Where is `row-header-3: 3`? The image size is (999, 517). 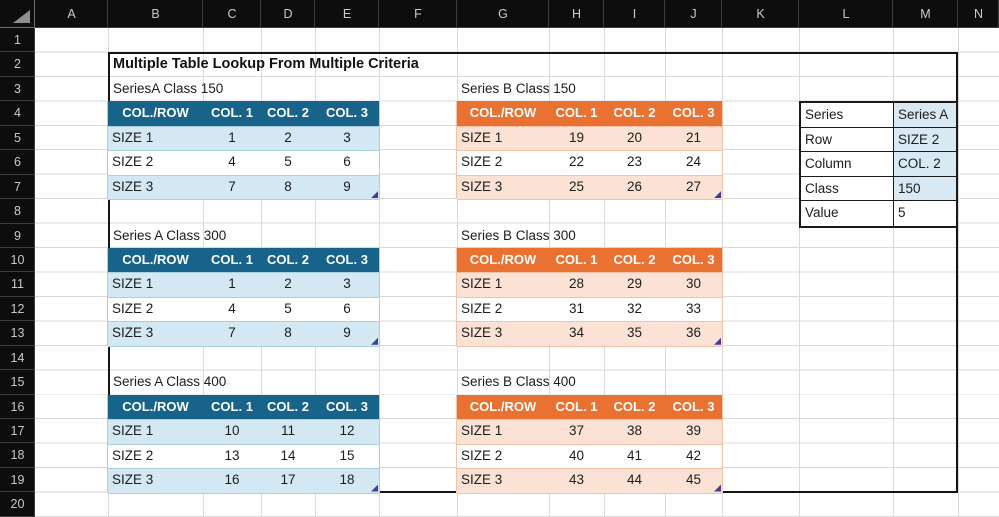 row-header-3: 3 is located at coordinates (17, 89).